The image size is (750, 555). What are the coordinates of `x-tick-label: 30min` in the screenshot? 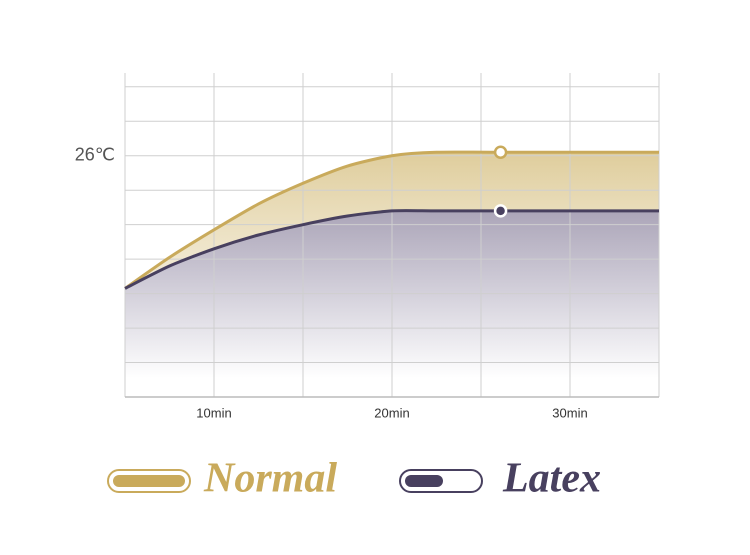 It's located at (569, 412).